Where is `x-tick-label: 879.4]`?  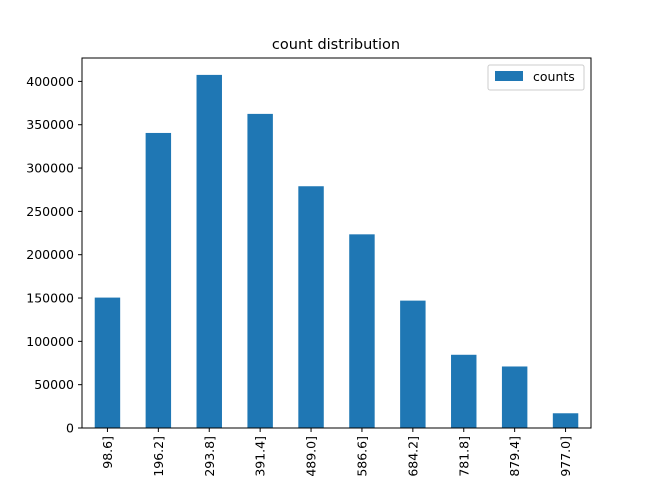
x-tick-label: 879.4] is located at coordinates (514, 456).